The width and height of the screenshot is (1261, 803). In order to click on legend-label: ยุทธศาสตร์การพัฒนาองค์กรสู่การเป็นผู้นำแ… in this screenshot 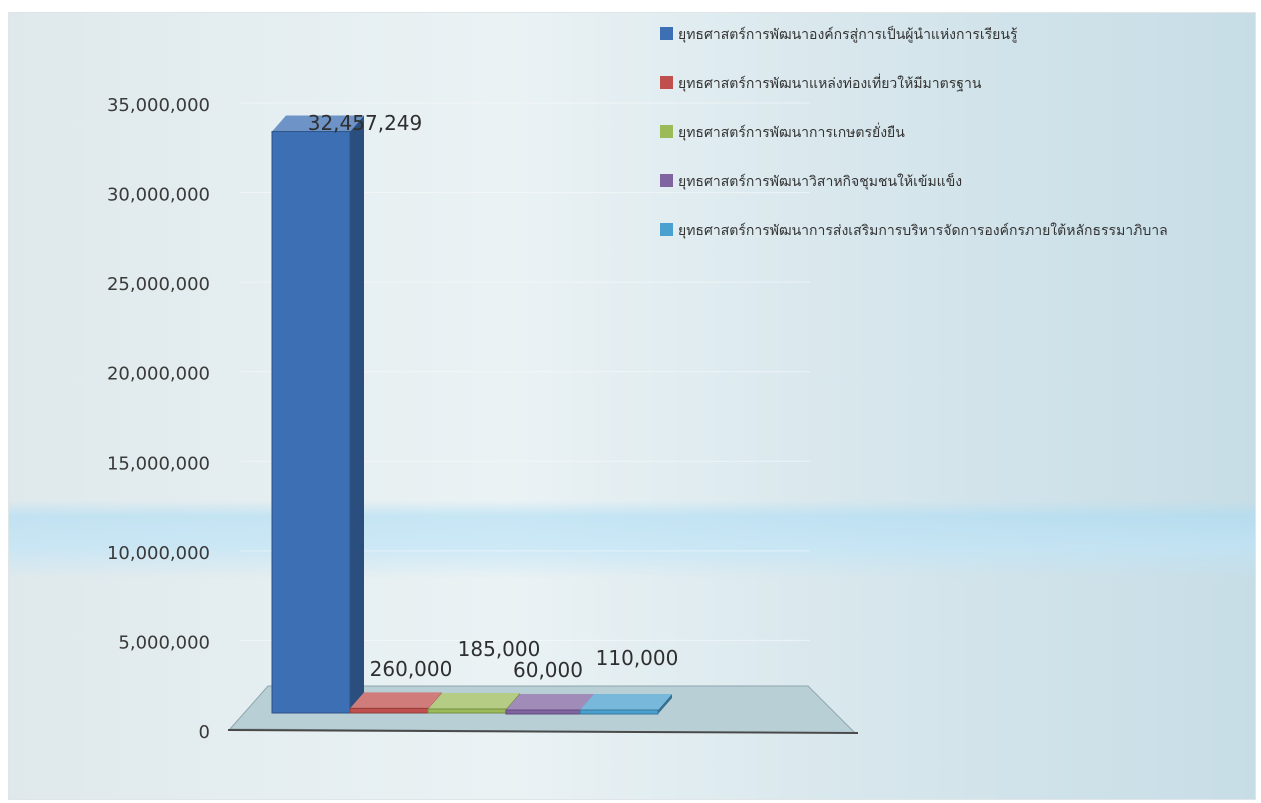, I will do `click(848, 34)`.